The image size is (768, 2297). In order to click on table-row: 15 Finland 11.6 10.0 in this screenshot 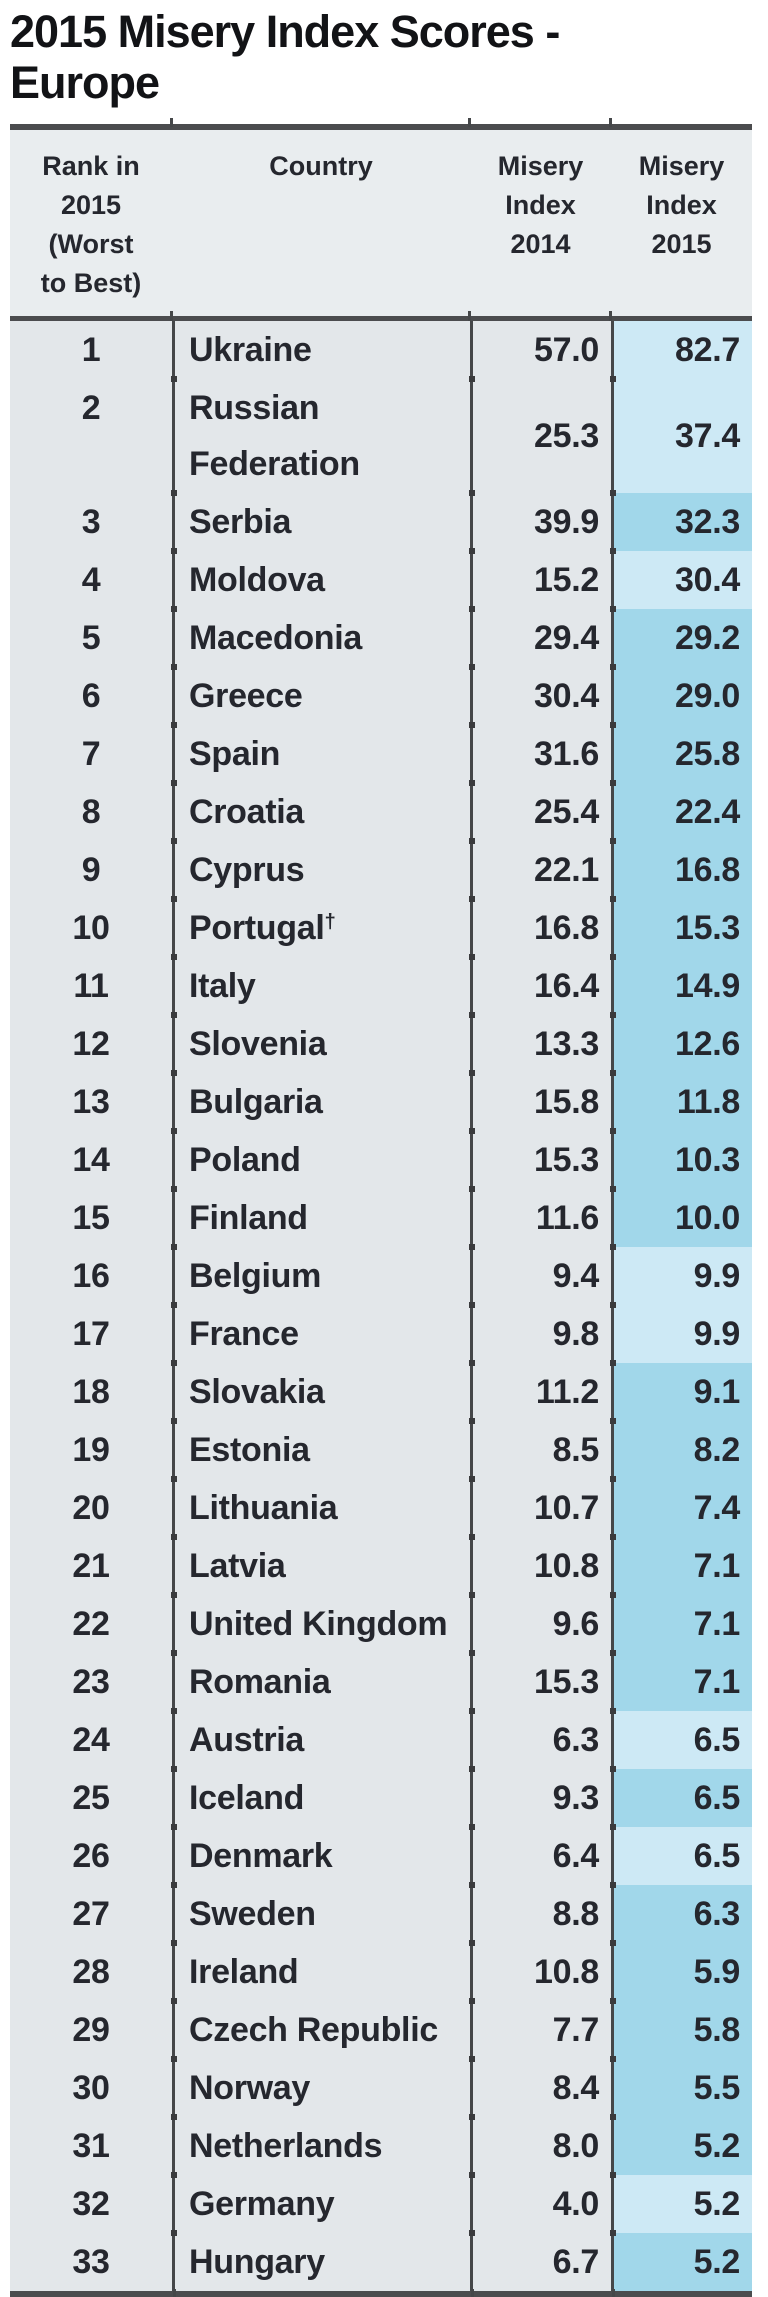, I will do `click(381, 1216)`.